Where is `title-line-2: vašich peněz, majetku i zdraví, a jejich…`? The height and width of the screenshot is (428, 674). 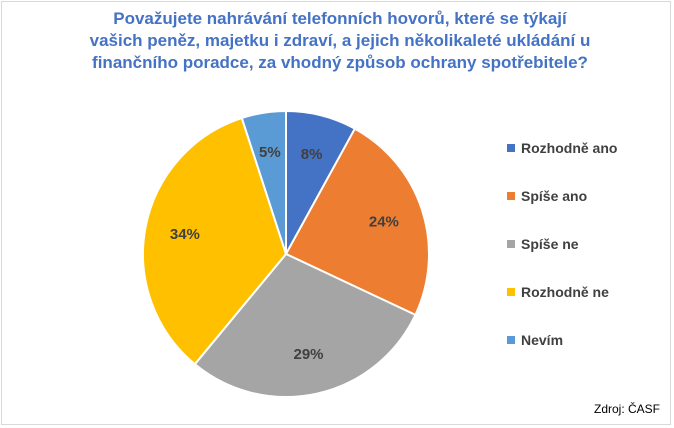 title-line-2: vašich peněz, majetku i zdraví, a jejich… is located at coordinates (340, 40).